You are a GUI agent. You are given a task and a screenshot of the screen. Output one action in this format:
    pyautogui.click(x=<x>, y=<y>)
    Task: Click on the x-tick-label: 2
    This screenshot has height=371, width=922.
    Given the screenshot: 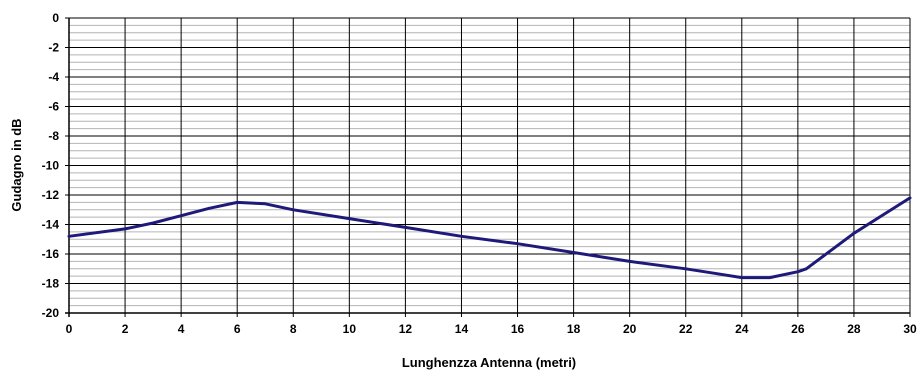 What is the action you would take?
    pyautogui.click(x=125, y=329)
    